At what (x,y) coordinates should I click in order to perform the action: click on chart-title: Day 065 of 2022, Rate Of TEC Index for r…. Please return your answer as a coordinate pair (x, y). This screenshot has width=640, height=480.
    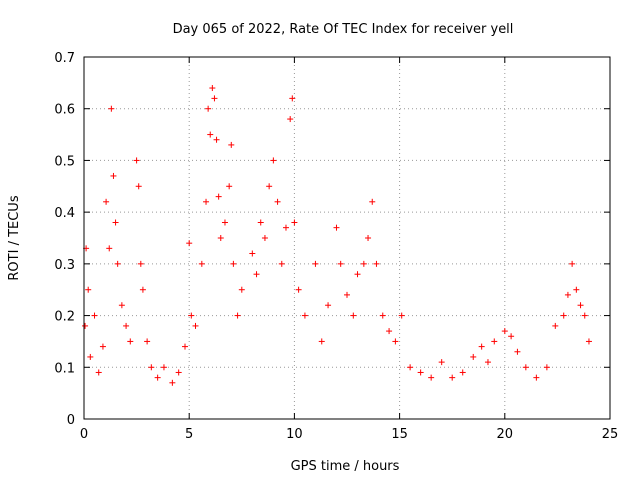
    Looking at the image, I should click on (343, 29).